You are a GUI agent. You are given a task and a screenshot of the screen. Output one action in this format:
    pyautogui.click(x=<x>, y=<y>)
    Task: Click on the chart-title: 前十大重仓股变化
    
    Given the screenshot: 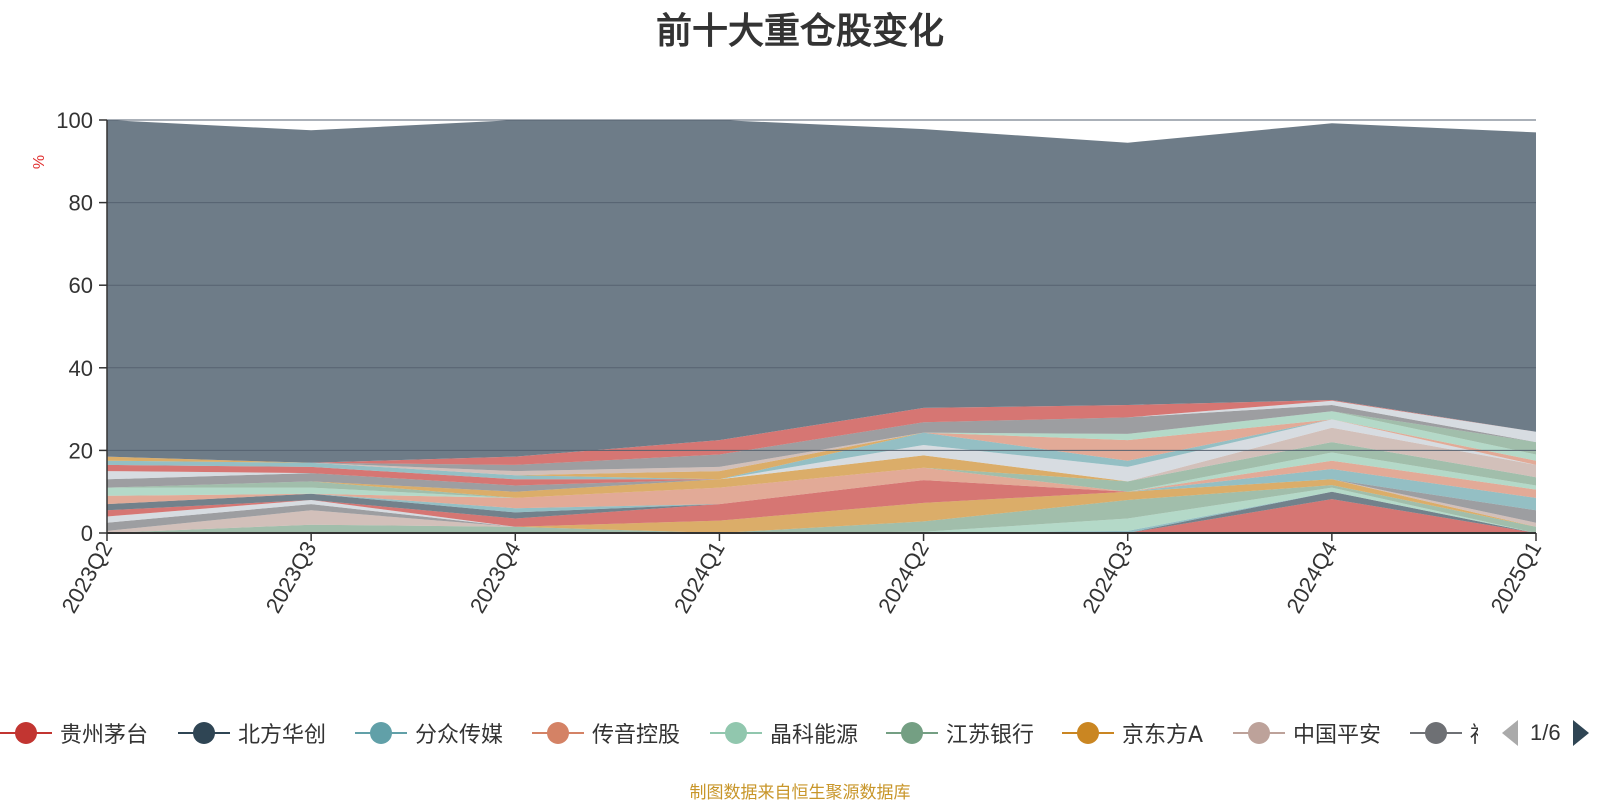 What is the action you would take?
    pyautogui.click(x=799, y=31)
    